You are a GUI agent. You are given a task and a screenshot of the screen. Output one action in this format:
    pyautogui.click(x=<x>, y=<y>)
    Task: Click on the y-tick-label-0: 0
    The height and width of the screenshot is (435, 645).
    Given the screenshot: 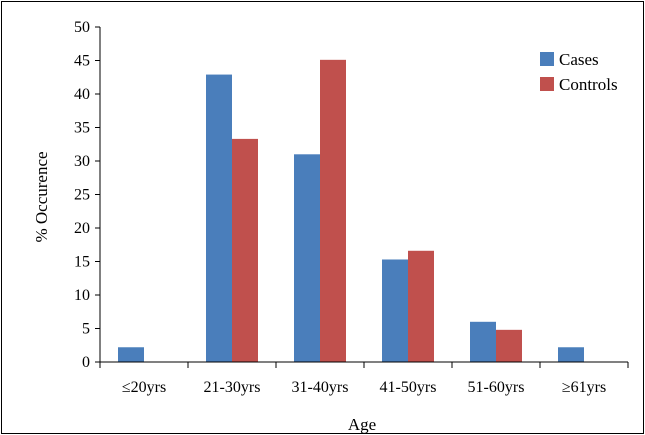 What is the action you would take?
    pyautogui.click(x=86, y=362)
    